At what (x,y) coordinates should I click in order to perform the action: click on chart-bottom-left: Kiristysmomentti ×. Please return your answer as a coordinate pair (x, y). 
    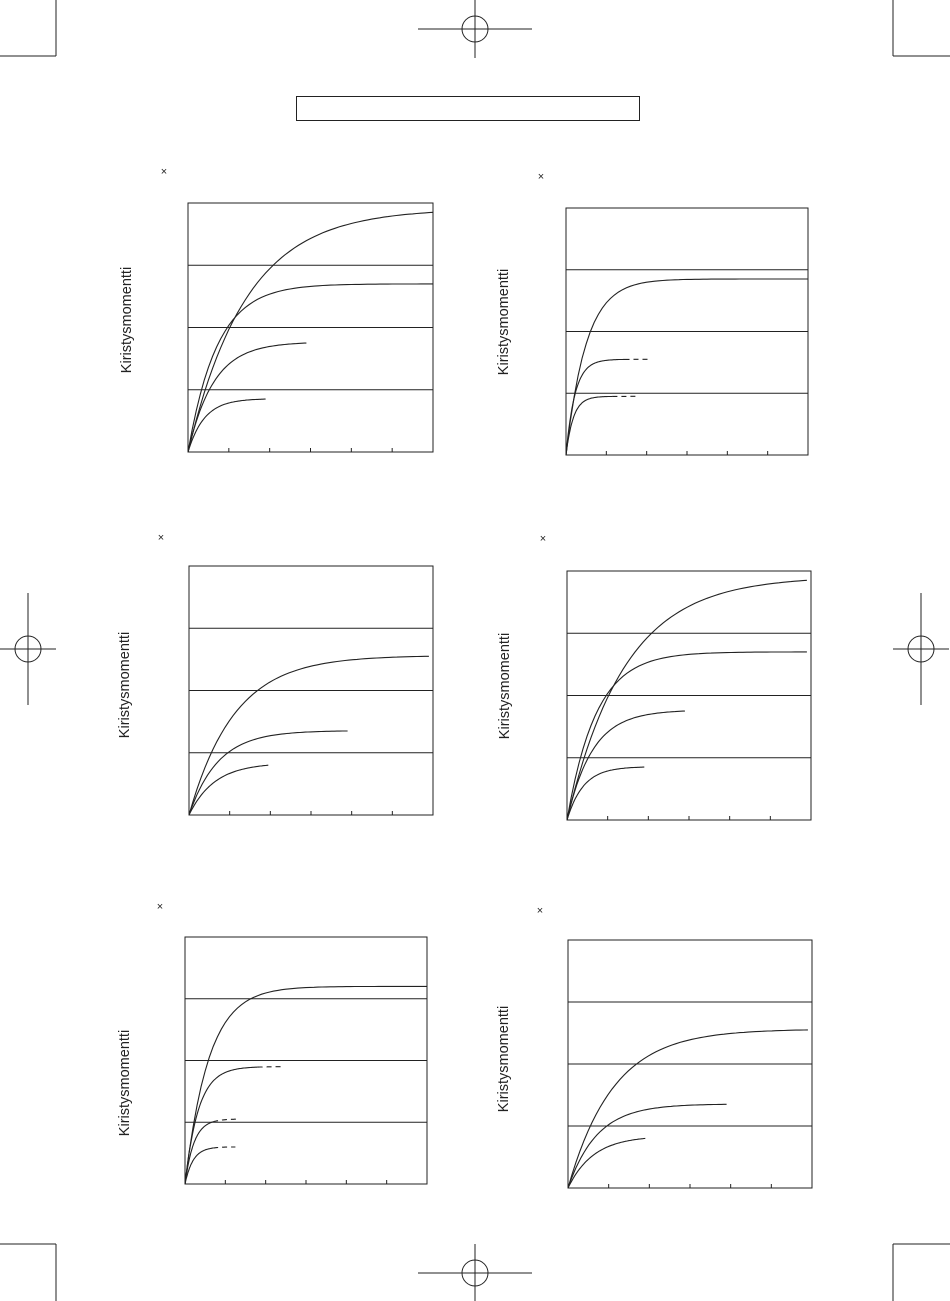
    Looking at the image, I should click on (272, 1043).